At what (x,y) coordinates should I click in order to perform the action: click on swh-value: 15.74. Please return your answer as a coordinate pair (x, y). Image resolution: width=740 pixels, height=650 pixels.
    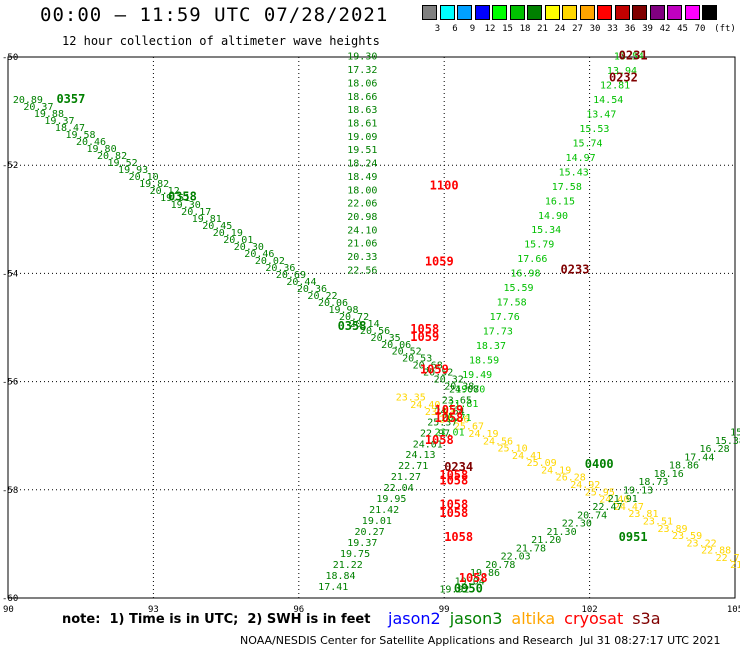
    Looking at the image, I should click on (587, 143).